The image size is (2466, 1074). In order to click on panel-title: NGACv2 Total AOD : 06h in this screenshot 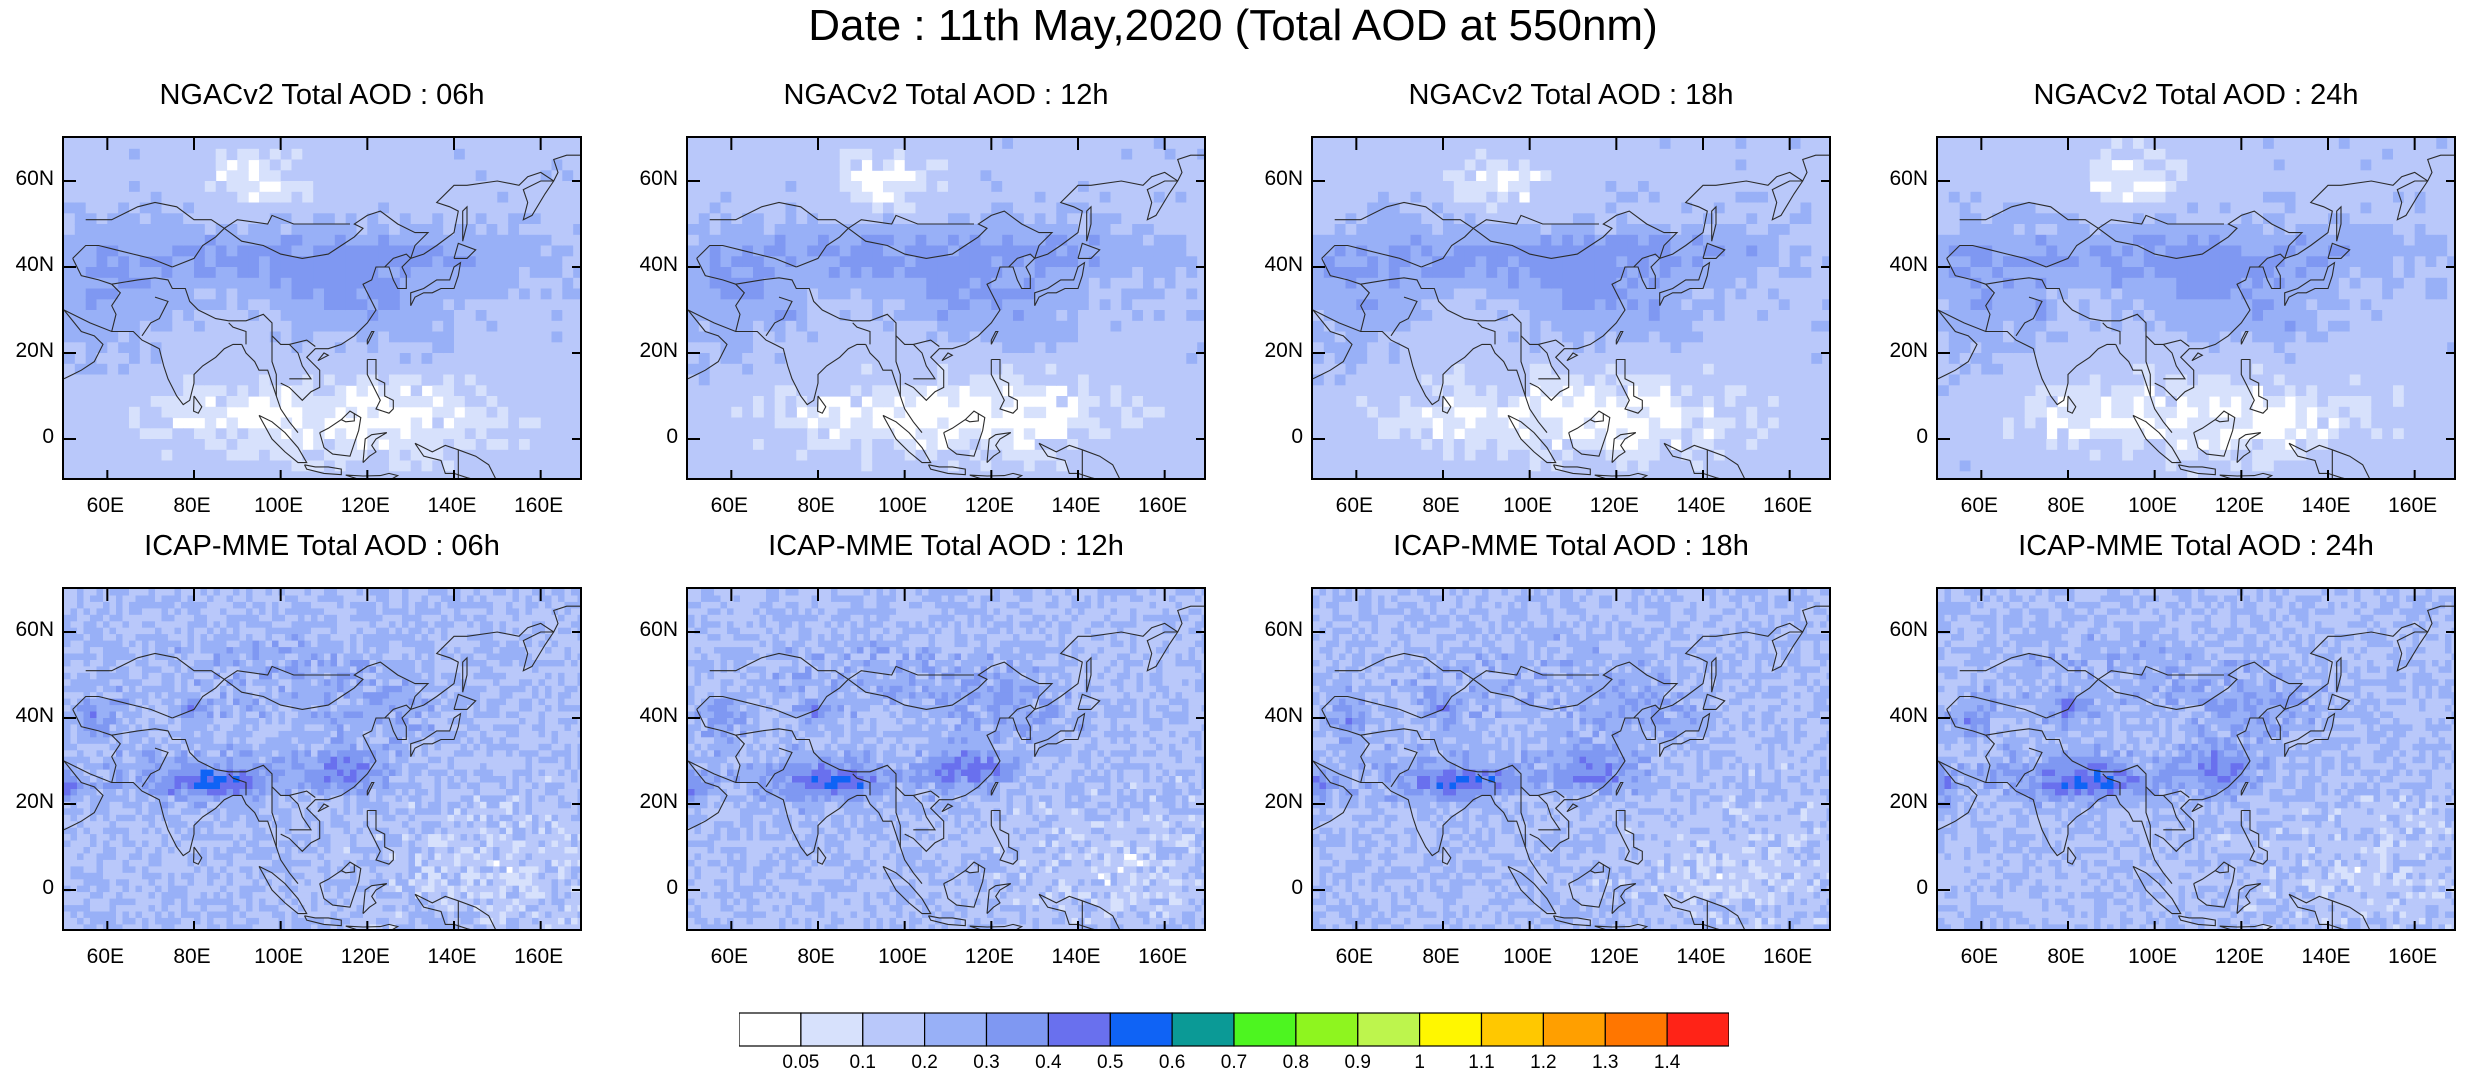, I will do `click(322, 95)`.